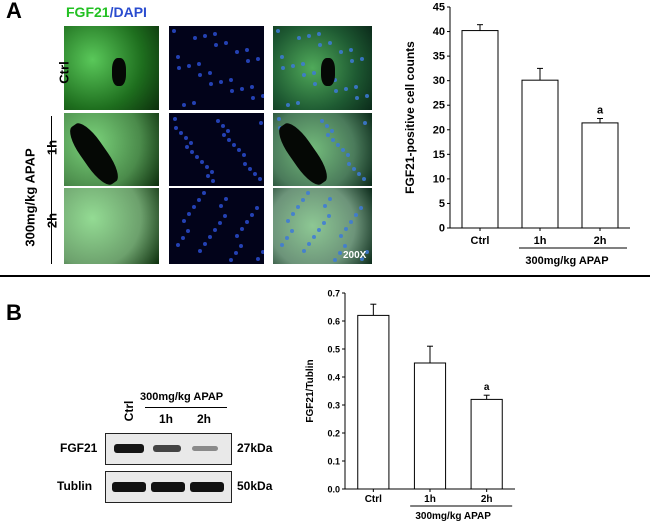 Image resolution: width=650 pixels, height=522 pixels. I want to click on chart-b-bar-ctrl, so click(373, 402).